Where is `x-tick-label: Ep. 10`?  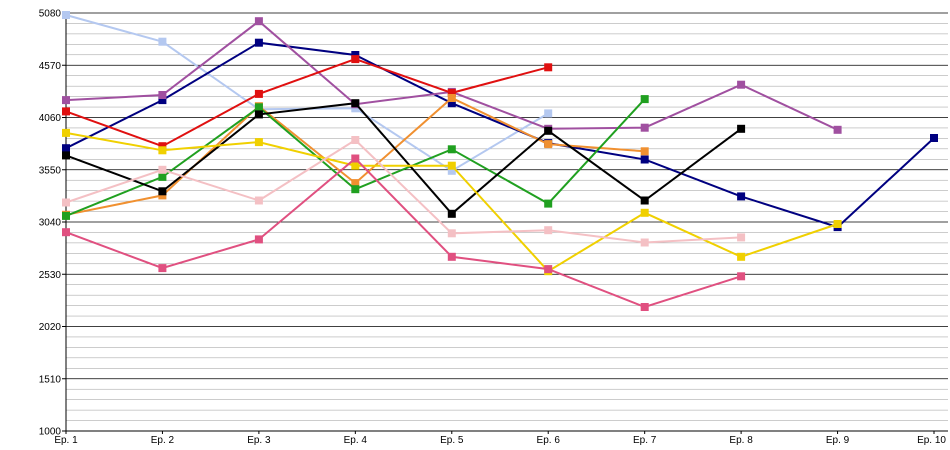
x-tick-label: Ep. 10 is located at coordinates (931, 440).